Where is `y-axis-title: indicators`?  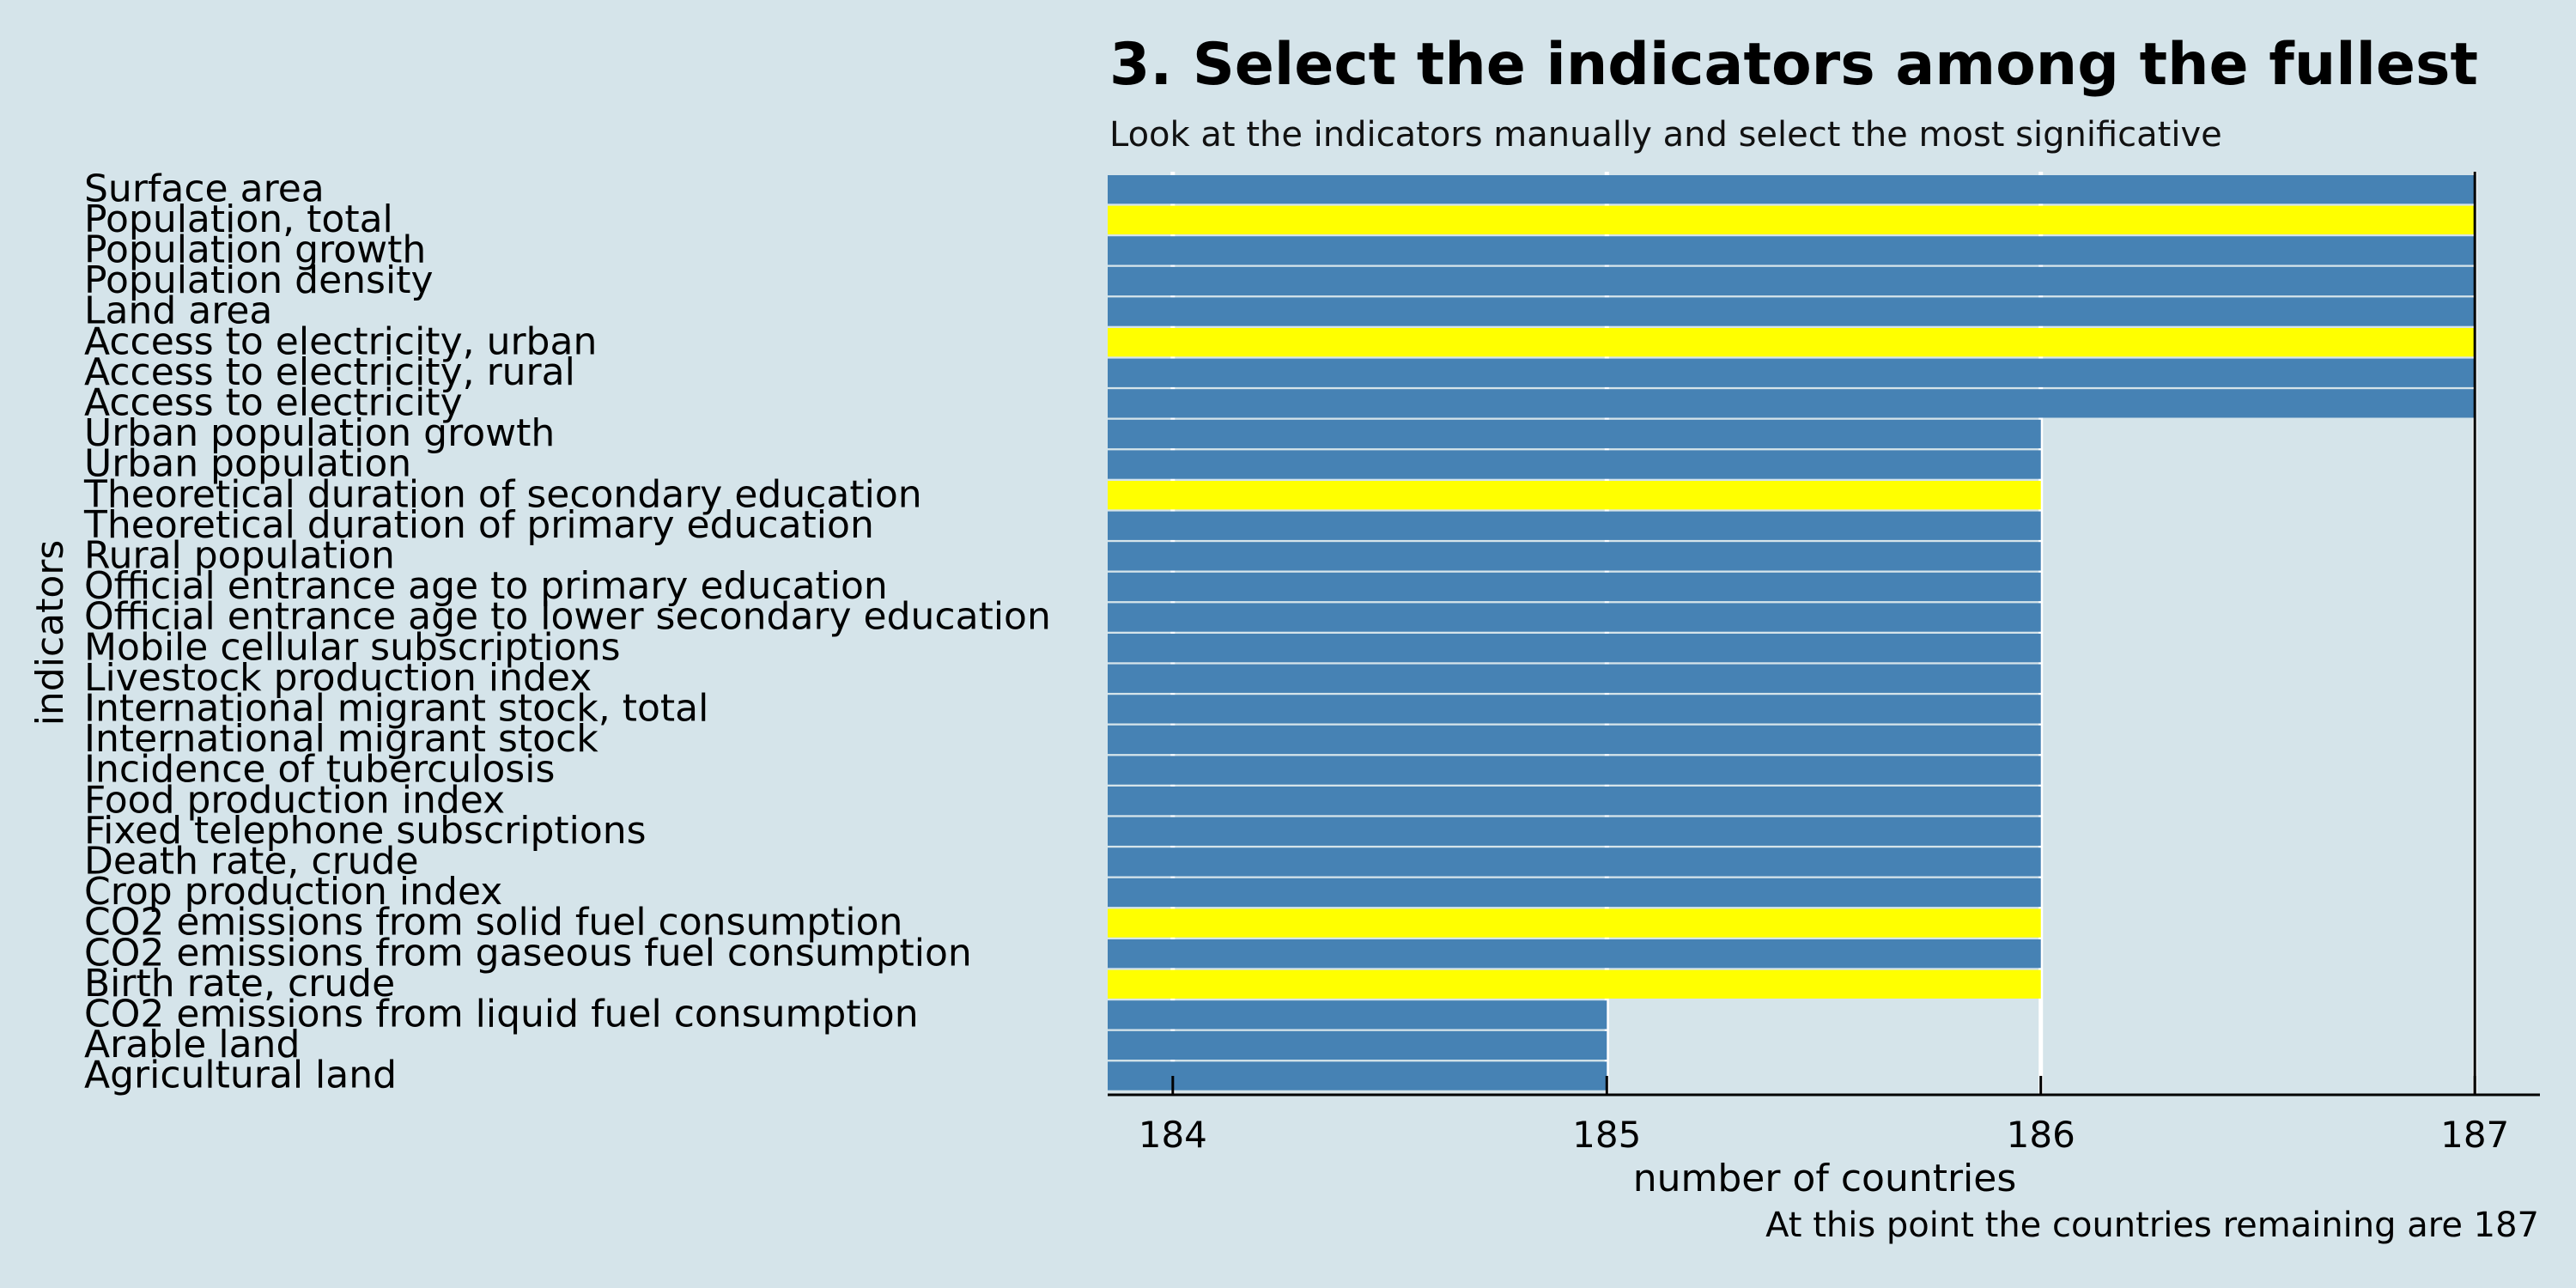 y-axis-title: indicators is located at coordinates (50, 633).